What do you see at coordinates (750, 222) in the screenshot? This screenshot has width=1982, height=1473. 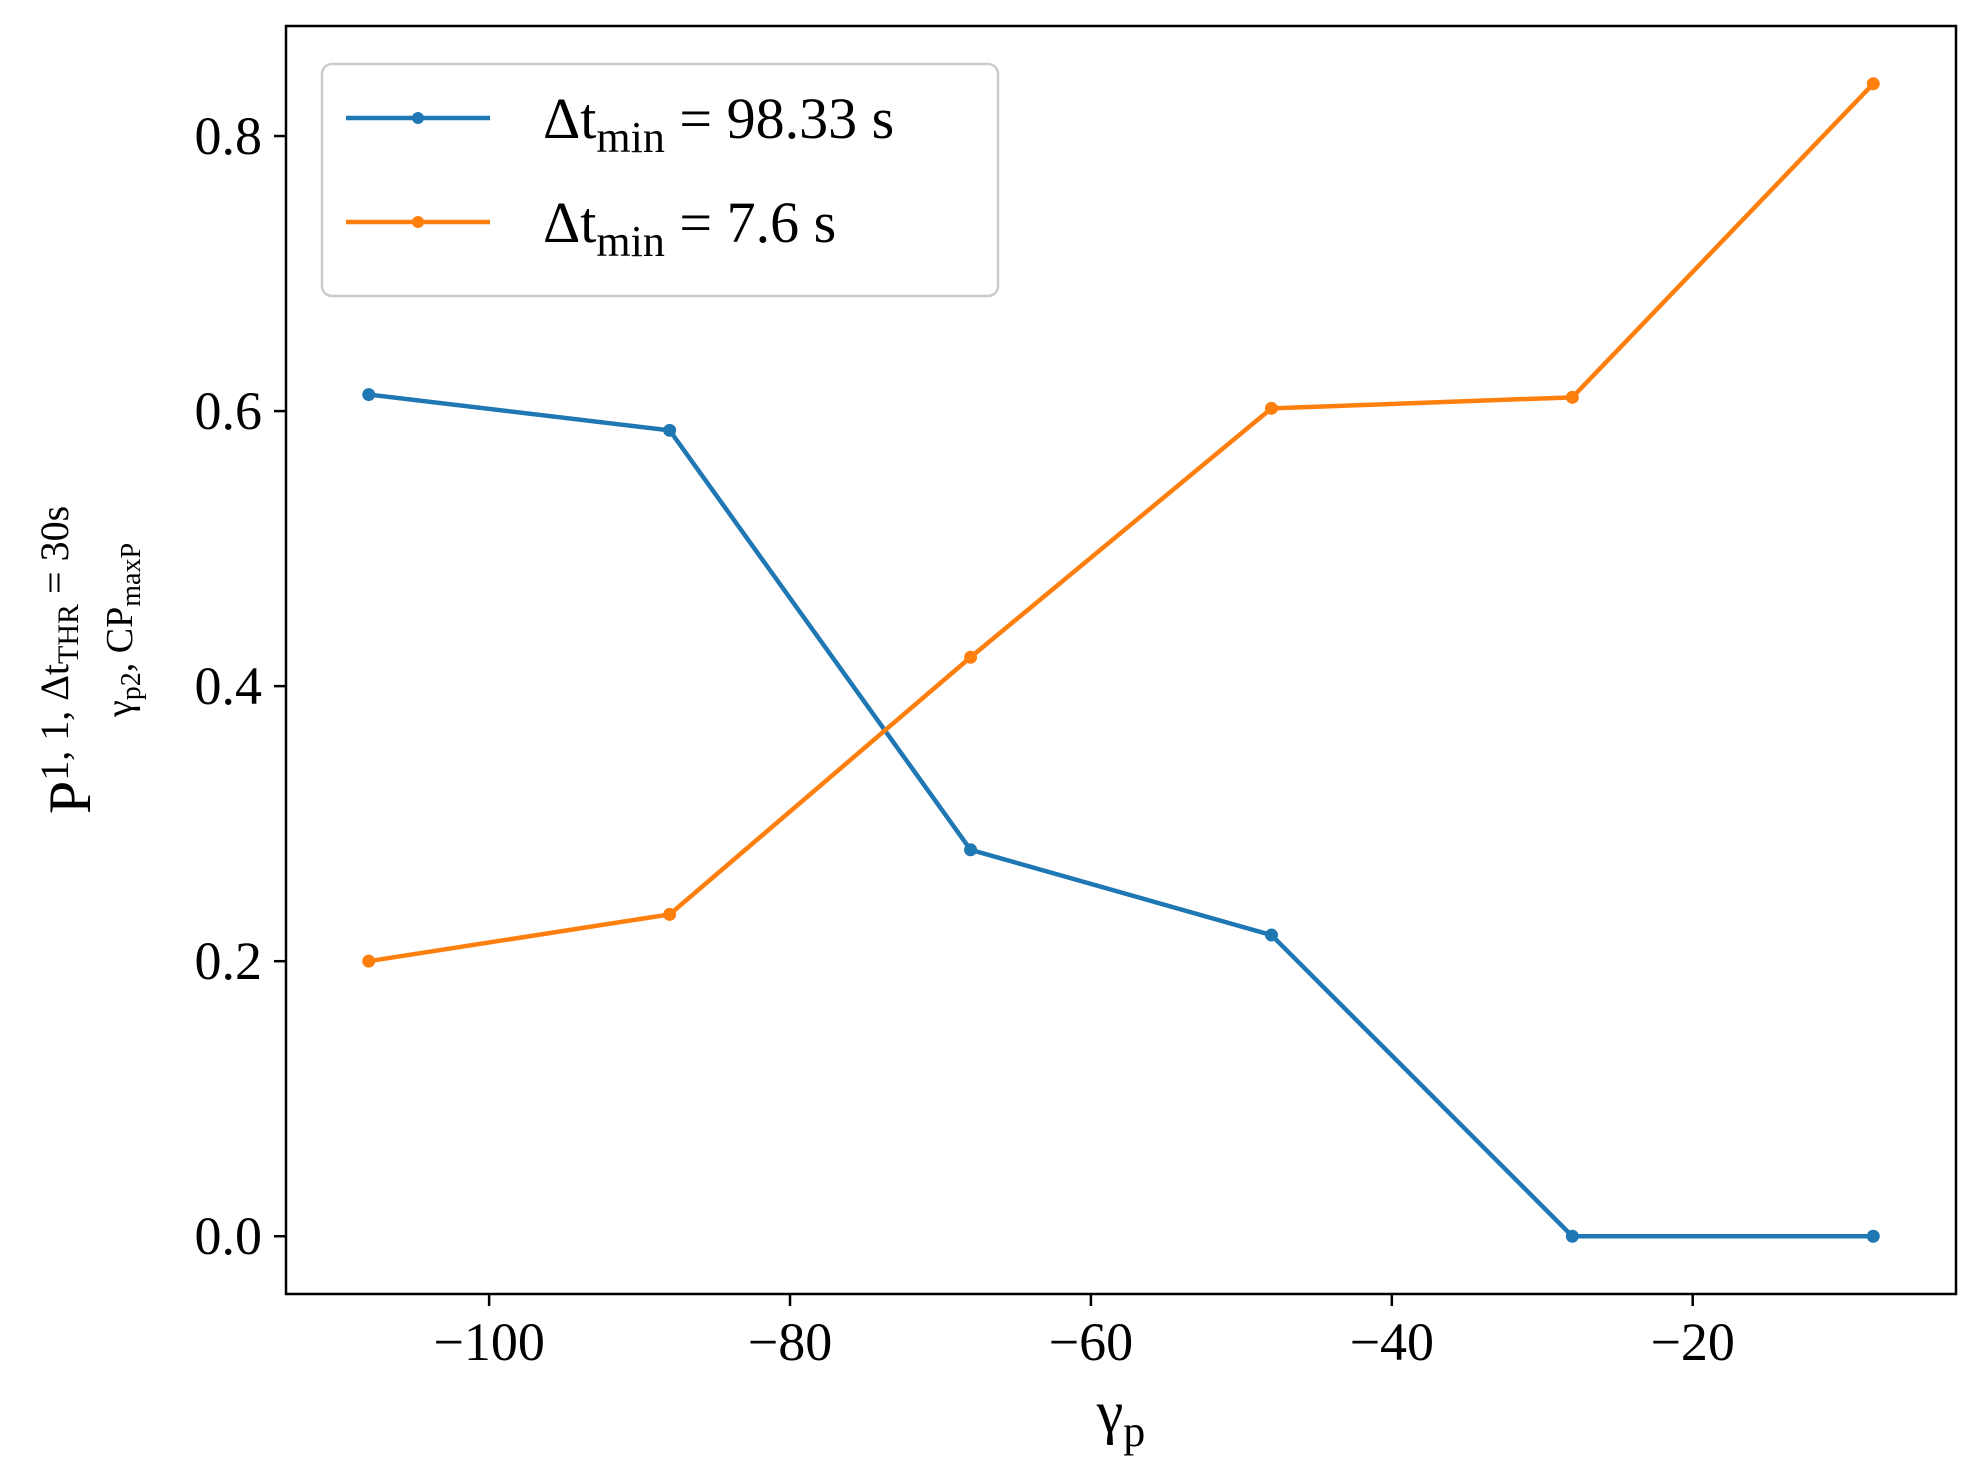 I see `legend-label-series-2-tail: = 7.6 s` at bounding box center [750, 222].